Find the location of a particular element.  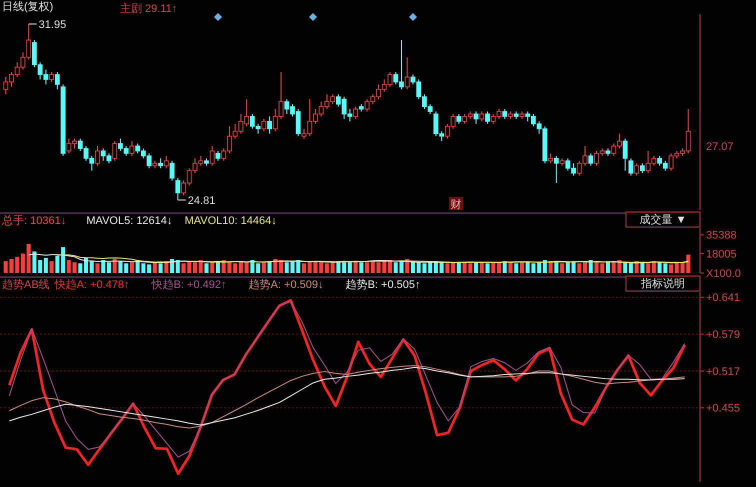

annotation: 24.81 is located at coordinates (202, 200).